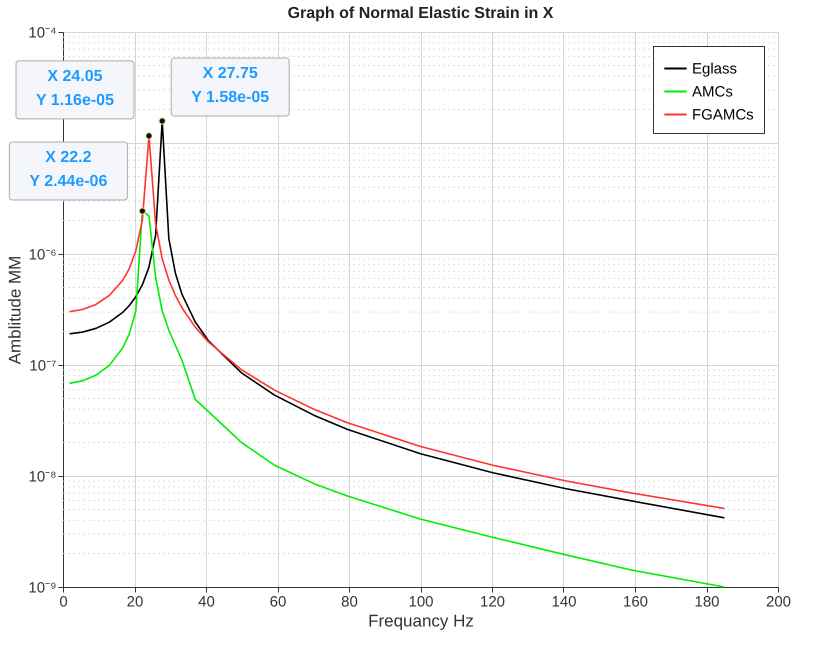 The image size is (828, 670). I want to click on legend-label: AMCs, so click(712, 92).